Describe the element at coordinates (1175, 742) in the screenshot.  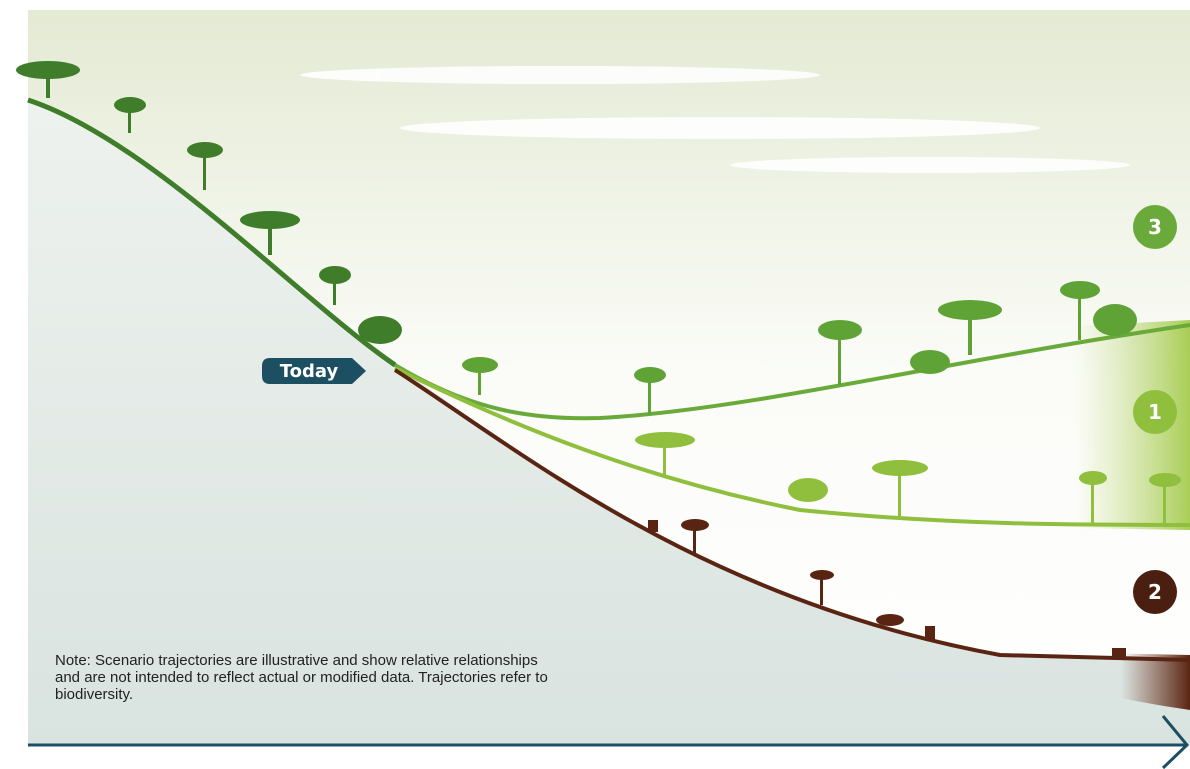
I see `axis-arrow` at that location.